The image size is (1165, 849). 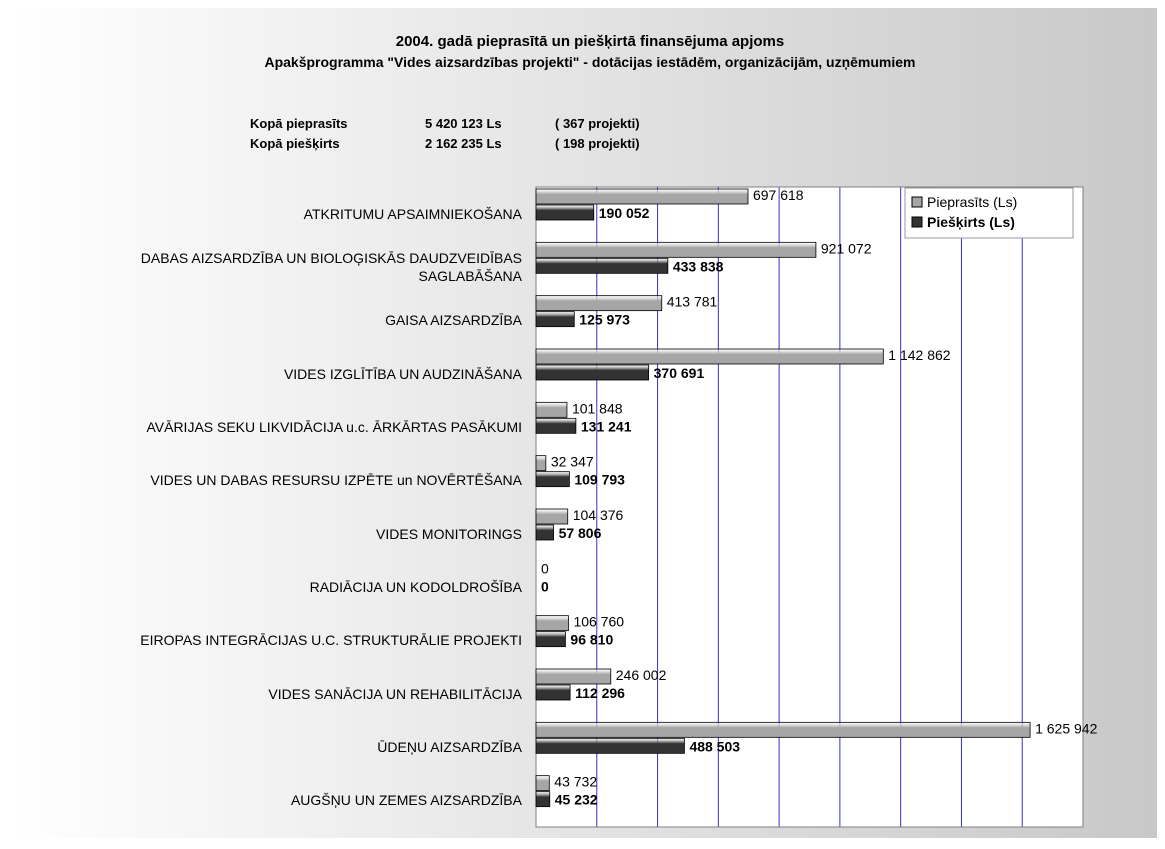 I want to click on summary-text: 5 420 123 Ls, so click(x=463, y=123).